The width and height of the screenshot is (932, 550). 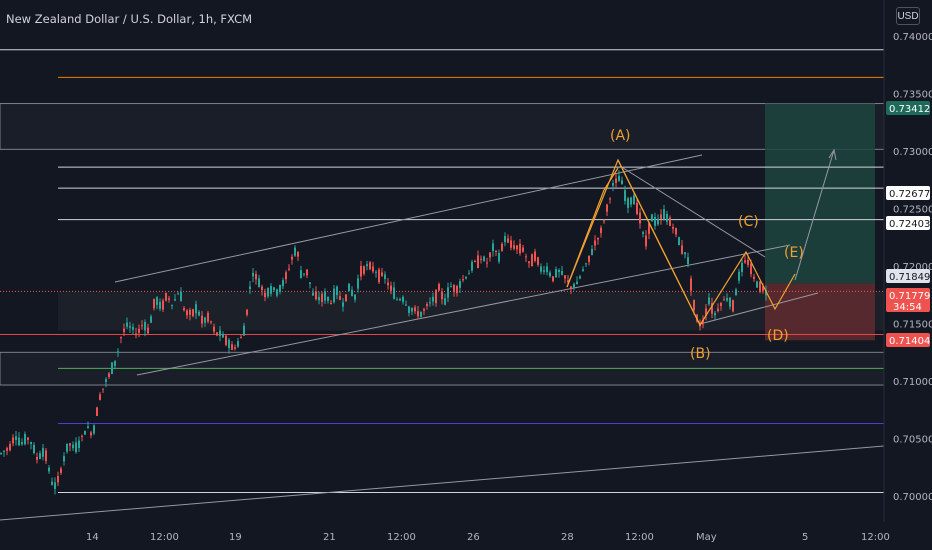 What do you see at coordinates (692, 211) in the screenshot?
I see `triangle-upper-line` at bounding box center [692, 211].